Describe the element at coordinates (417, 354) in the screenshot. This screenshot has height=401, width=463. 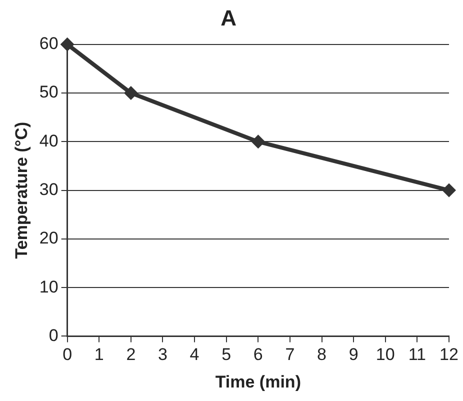
I see `x-tick-label: 11` at that location.